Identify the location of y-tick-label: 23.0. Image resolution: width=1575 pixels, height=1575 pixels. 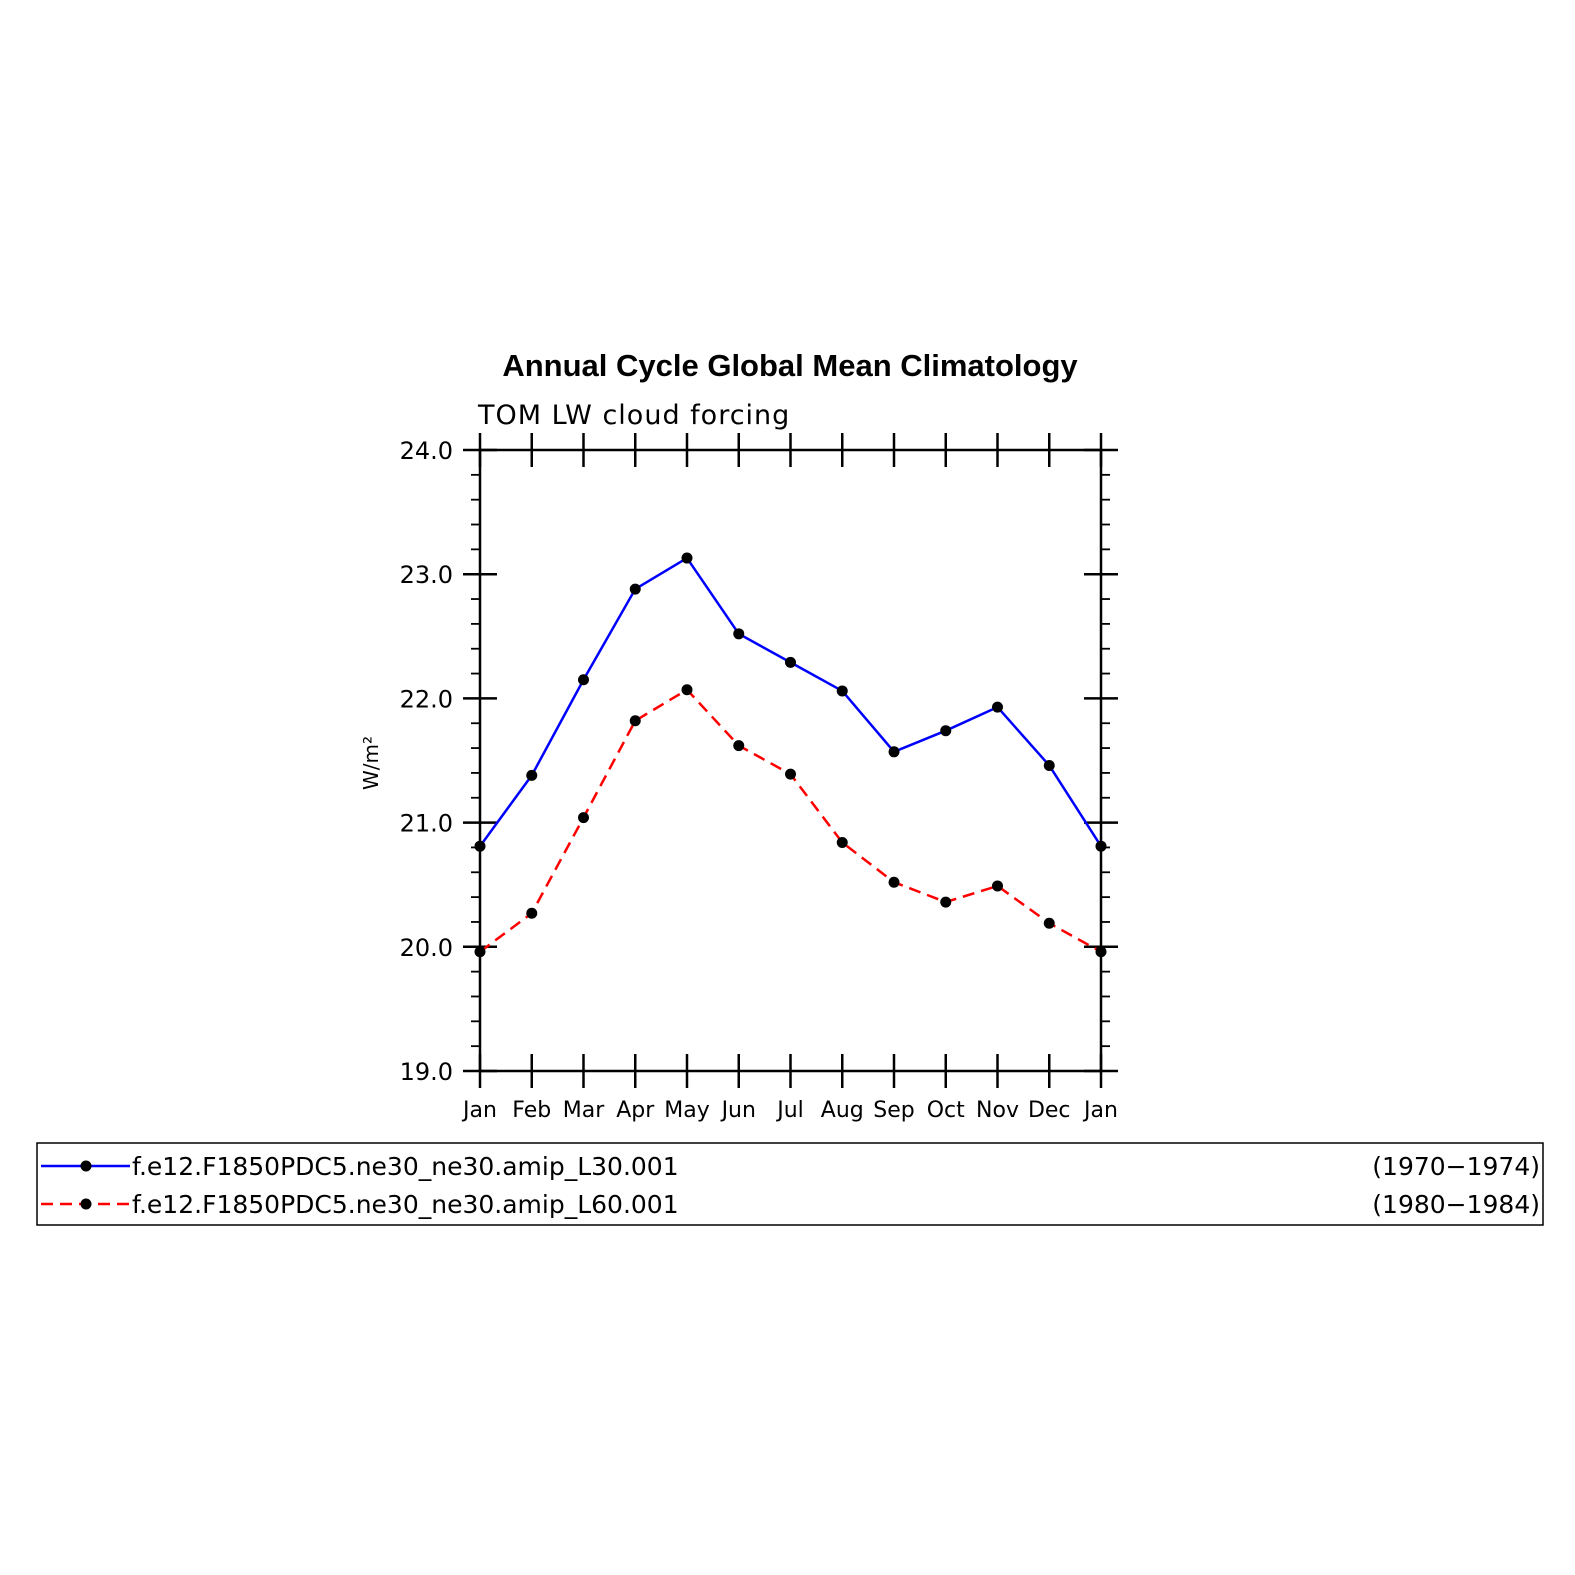
(426, 575).